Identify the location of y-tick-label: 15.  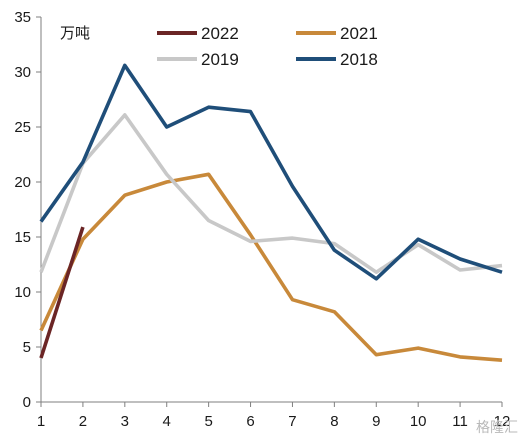
(22, 237).